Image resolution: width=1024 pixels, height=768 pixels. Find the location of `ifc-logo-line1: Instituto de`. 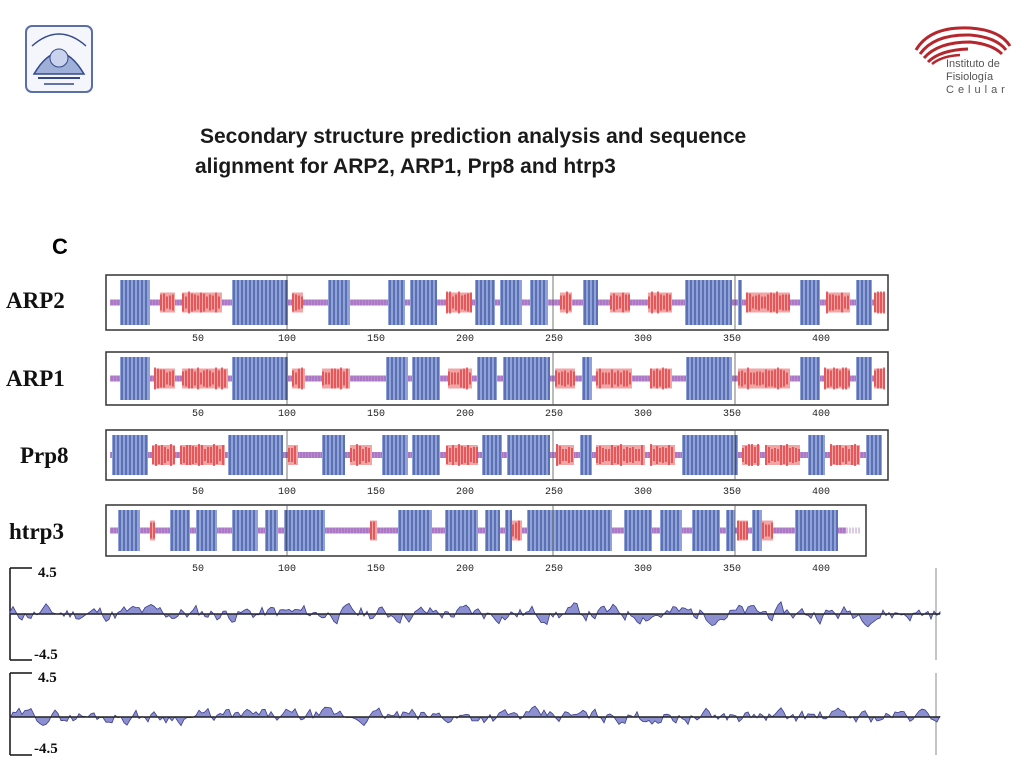

ifc-logo-line1: Instituto de is located at coordinates (973, 64).